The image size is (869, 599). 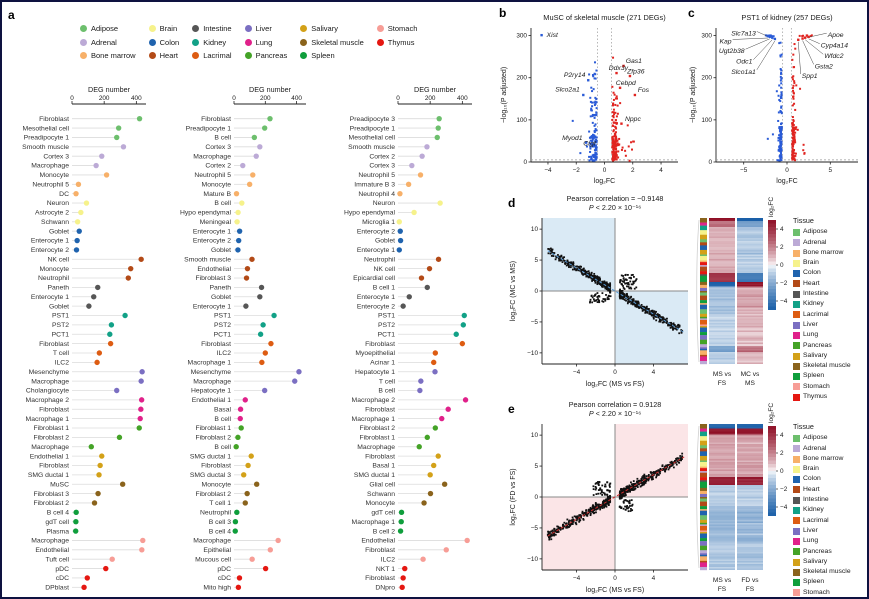 What do you see at coordinates (784, 489) in the screenshot?
I see `colorbar-tick-label: −2` at bounding box center [784, 489].